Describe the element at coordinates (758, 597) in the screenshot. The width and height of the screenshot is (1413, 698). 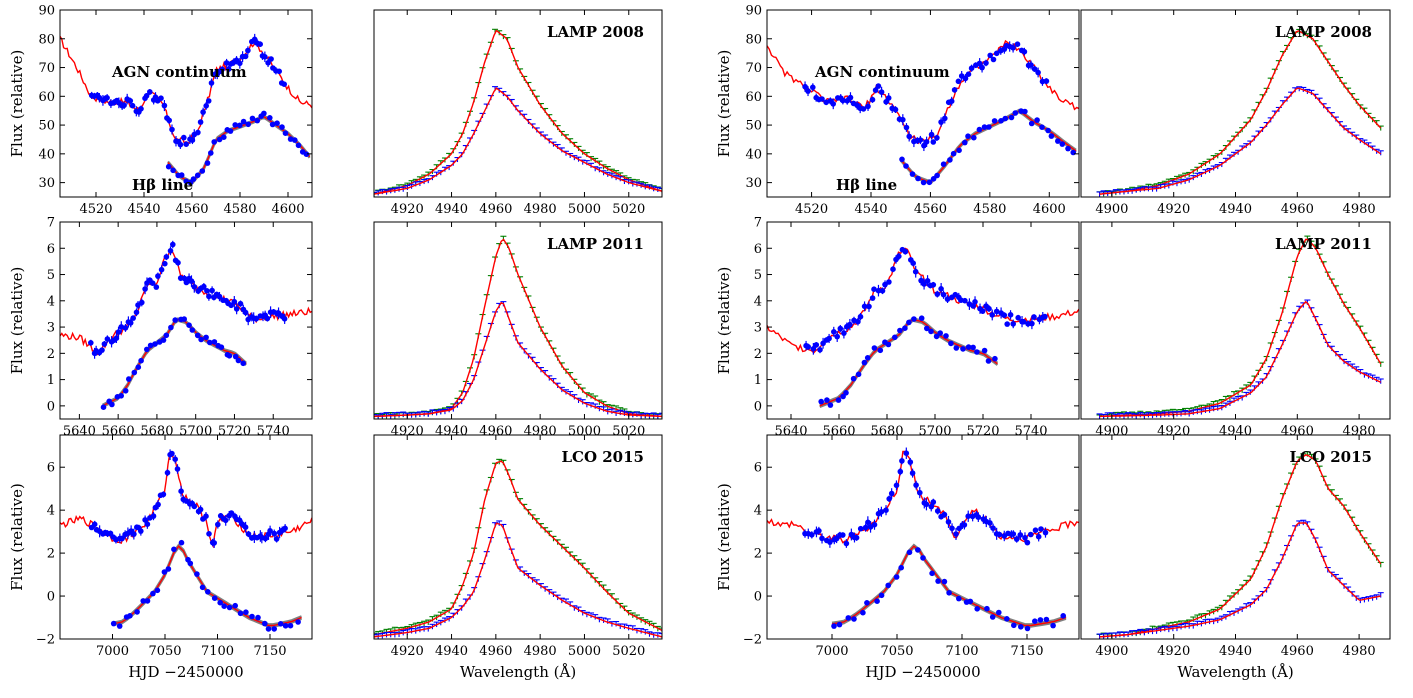
I see `y-tick-label: 0` at that location.